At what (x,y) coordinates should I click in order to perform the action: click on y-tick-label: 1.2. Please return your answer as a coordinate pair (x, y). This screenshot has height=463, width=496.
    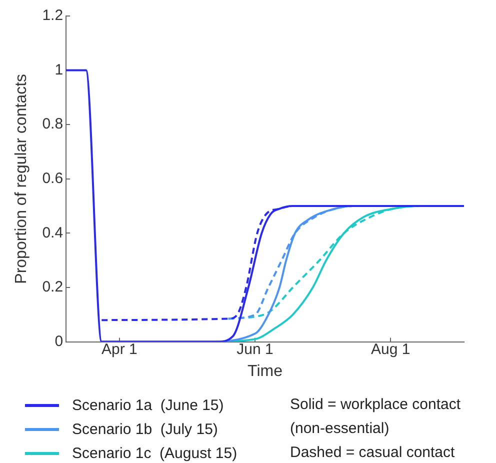
    Looking at the image, I should click on (53, 15).